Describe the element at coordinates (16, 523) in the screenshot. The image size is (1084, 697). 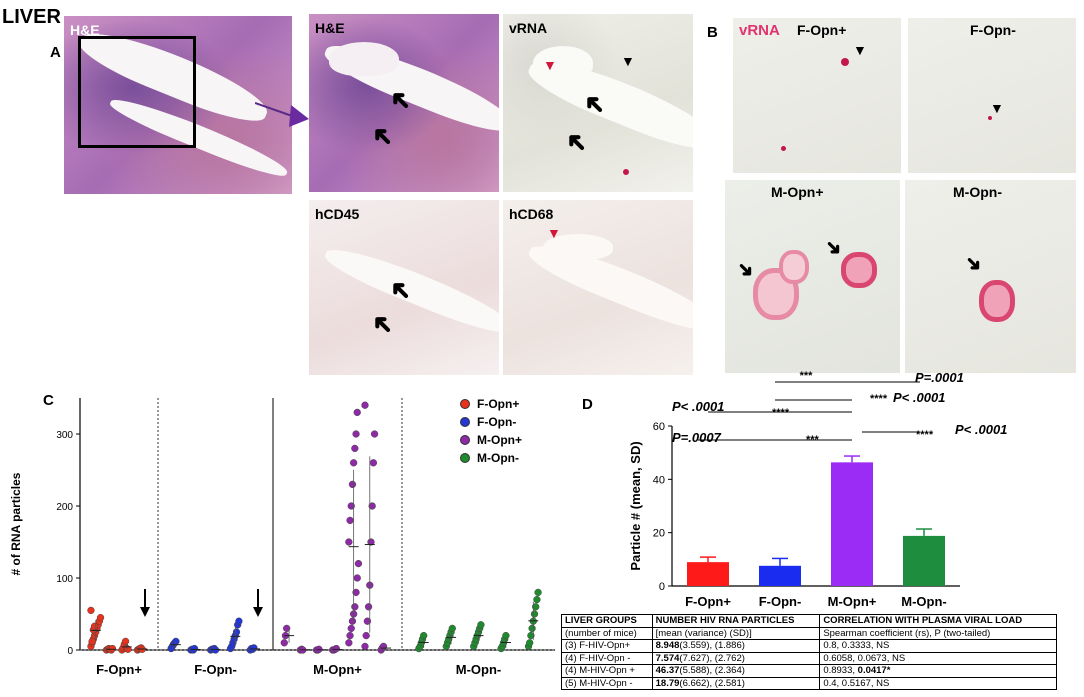
I see `y-axis-label: # of RNA particles` at that location.